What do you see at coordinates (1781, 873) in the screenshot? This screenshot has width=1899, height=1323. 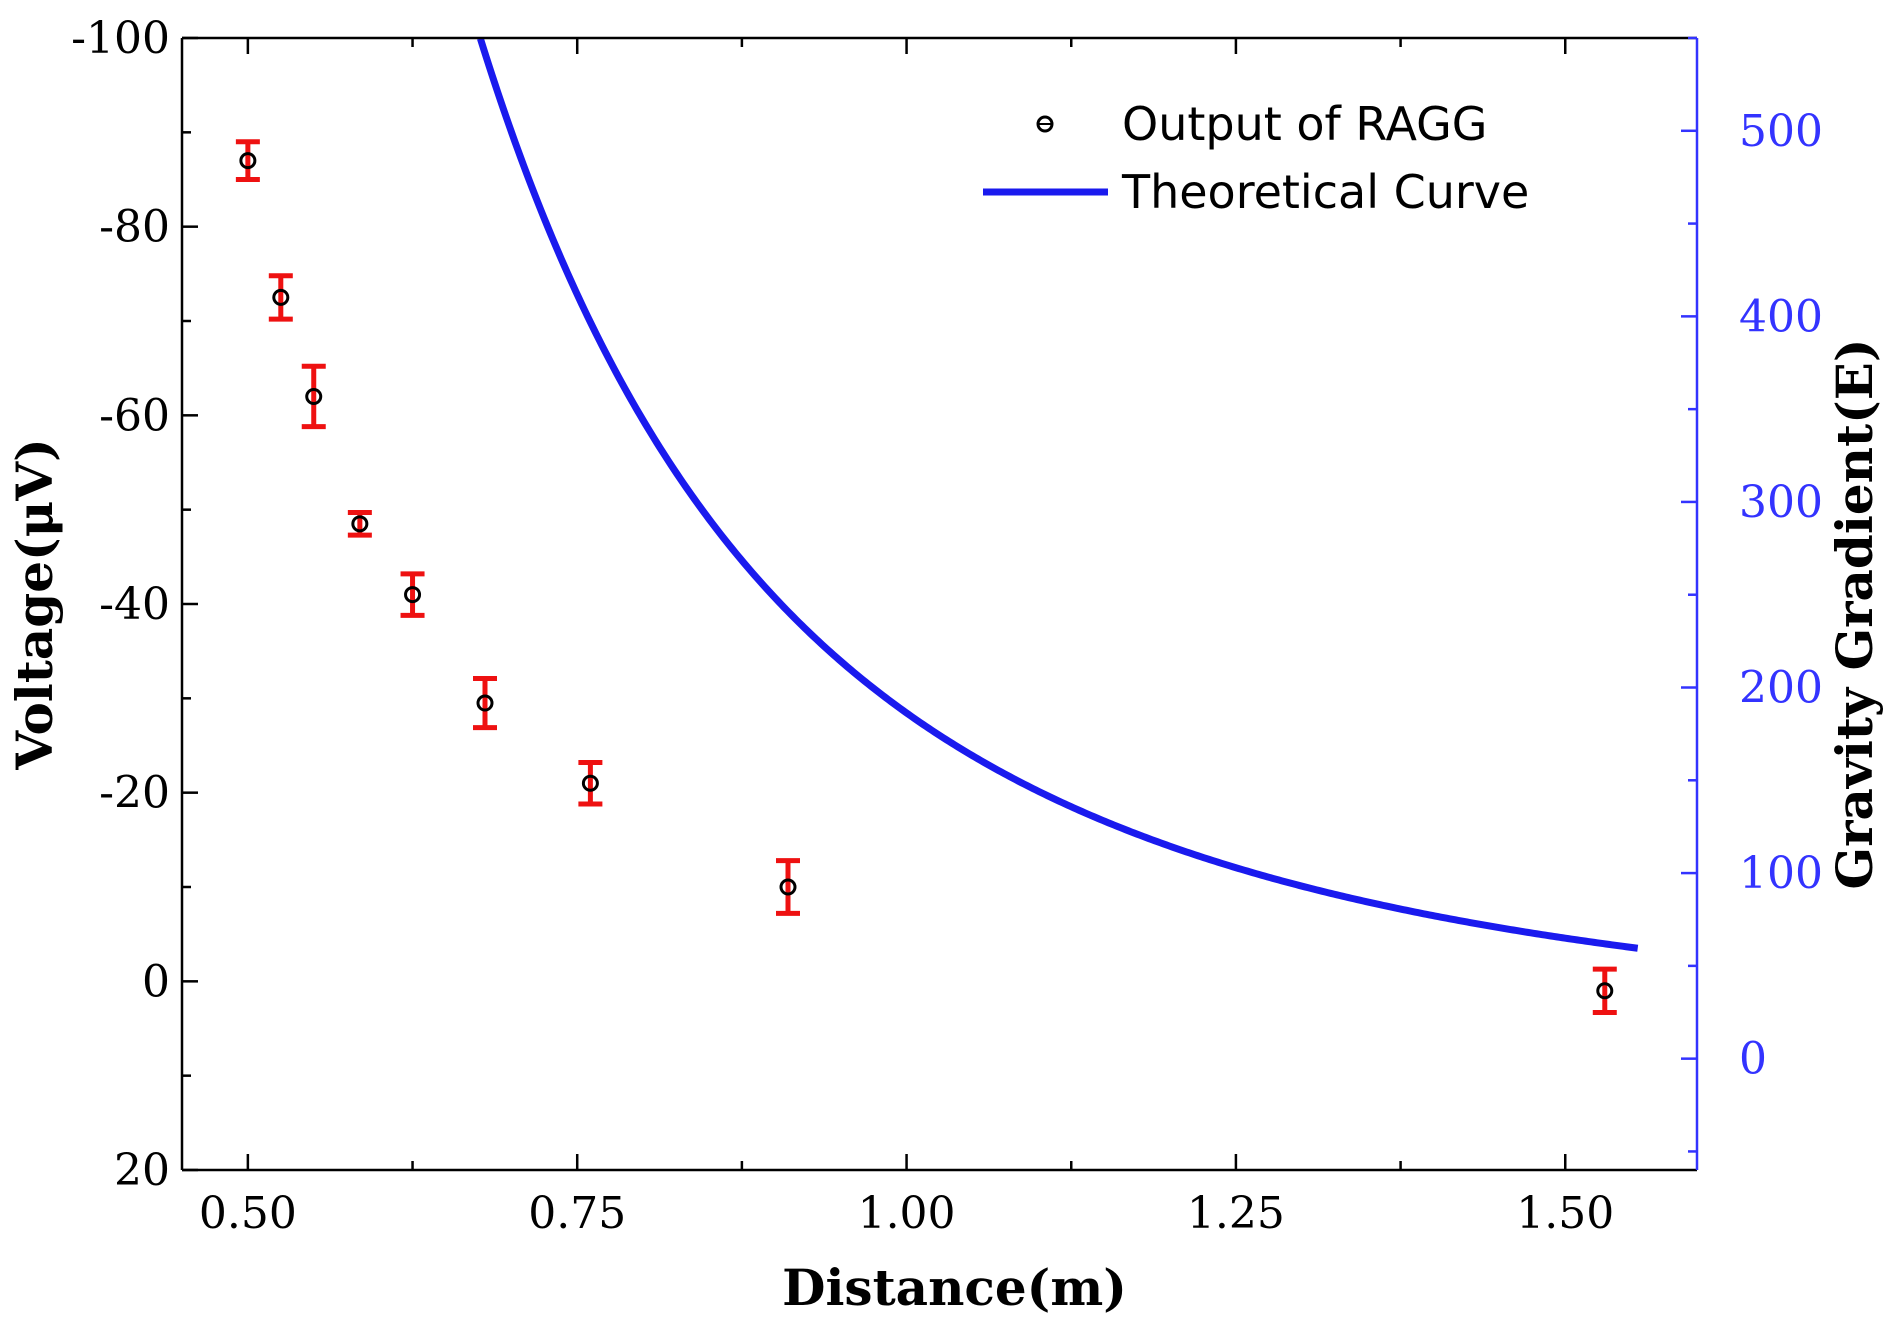 I see `y2-tick-label: 100` at bounding box center [1781, 873].